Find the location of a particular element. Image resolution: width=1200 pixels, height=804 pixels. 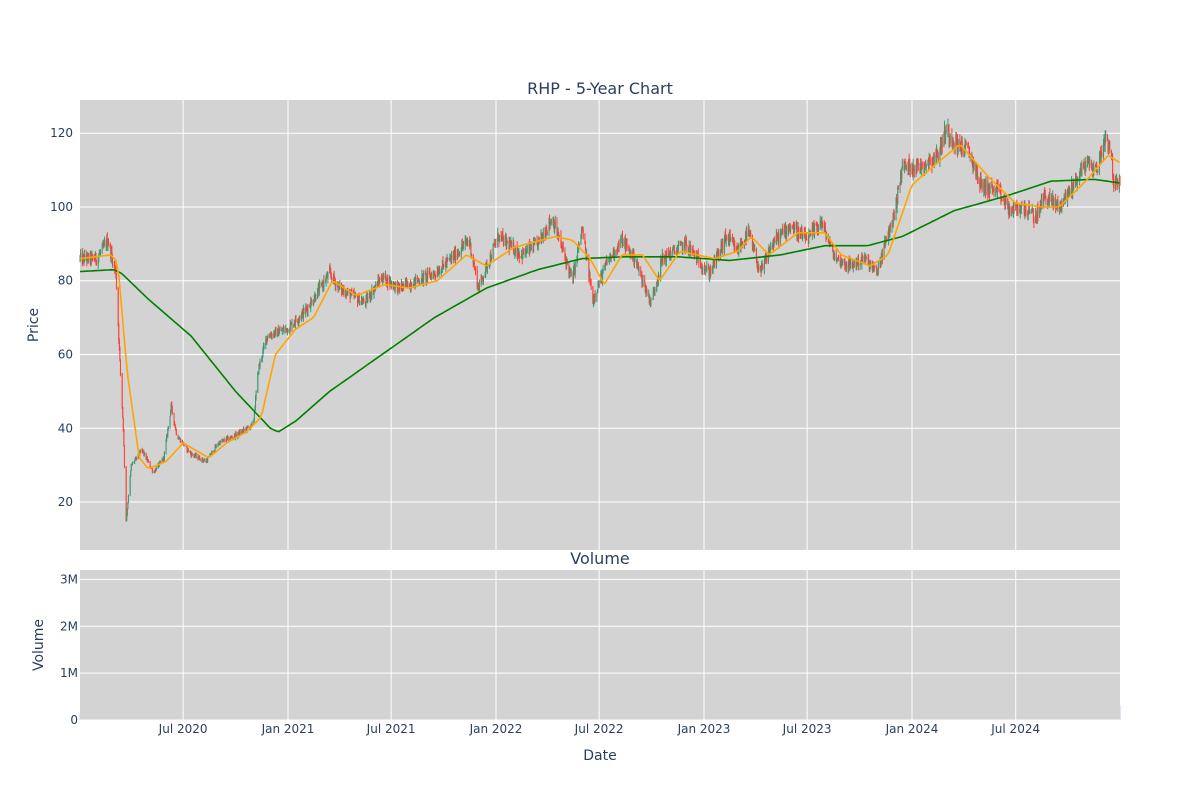

price-y-tick-label: 60 is located at coordinates (65, 355).